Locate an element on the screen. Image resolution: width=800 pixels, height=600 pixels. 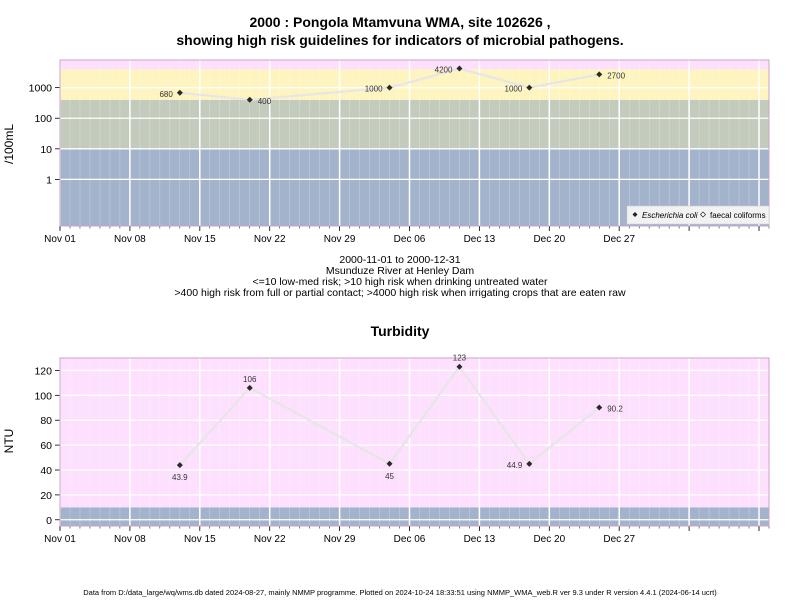
chart2-title: Turbidity is located at coordinates (400, 331).